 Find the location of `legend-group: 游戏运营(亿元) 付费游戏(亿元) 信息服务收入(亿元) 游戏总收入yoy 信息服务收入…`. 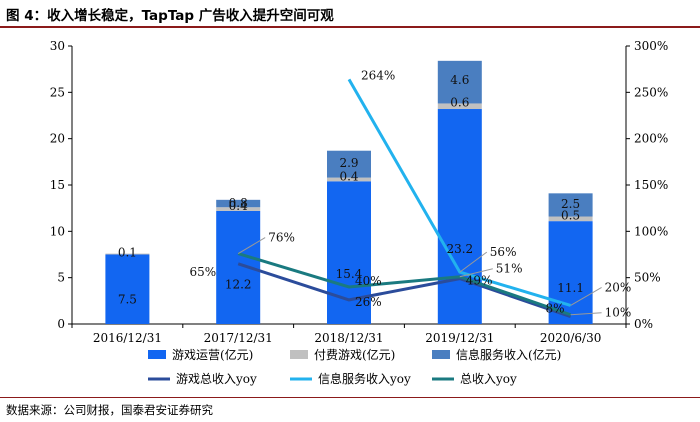

legend-group: 游戏运营(亿元) 付费游戏(亿元) 信息服务收入(亿元) 游戏总收入yoy 信息服务收入… is located at coordinates (354, 366).